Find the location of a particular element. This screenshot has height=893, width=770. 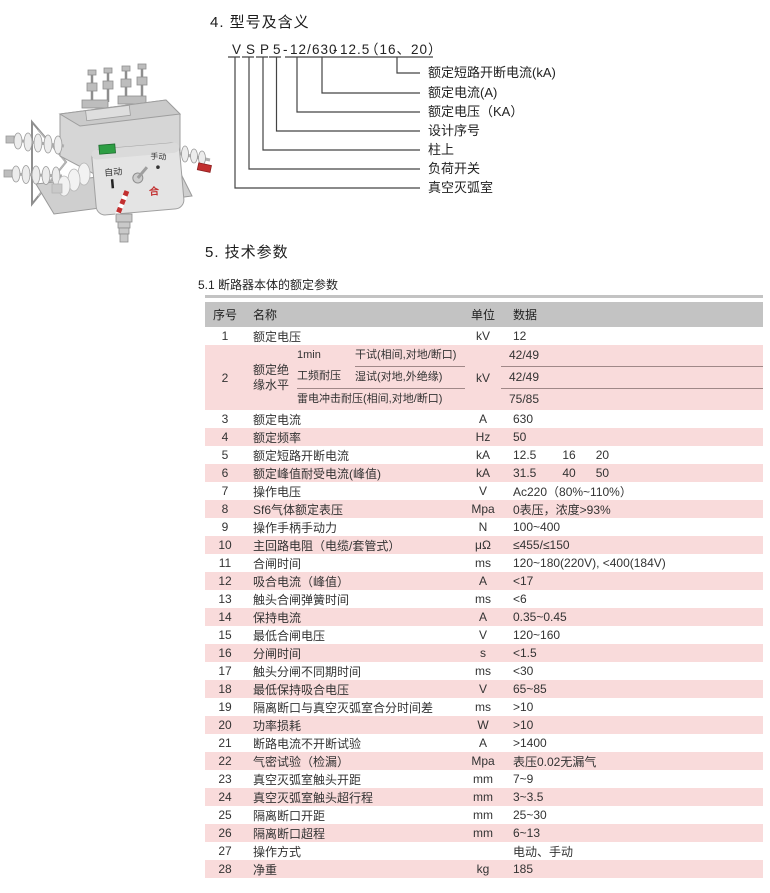

table-row: 4 额定频率 Hz 50 is located at coordinates (484, 437).